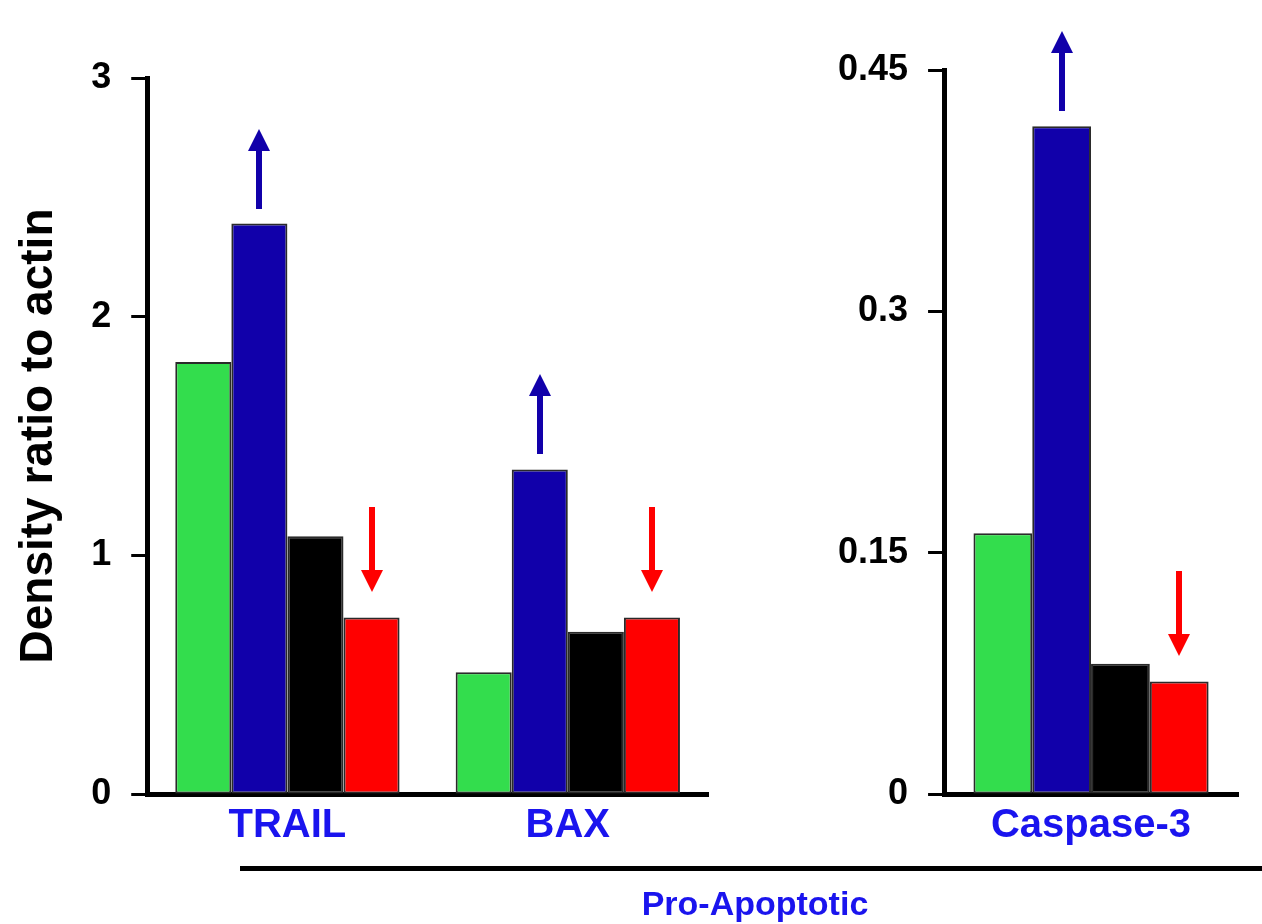  What do you see at coordinates (36, 436) in the screenshot?
I see `y-axis-title: Density ratio to actin` at bounding box center [36, 436].